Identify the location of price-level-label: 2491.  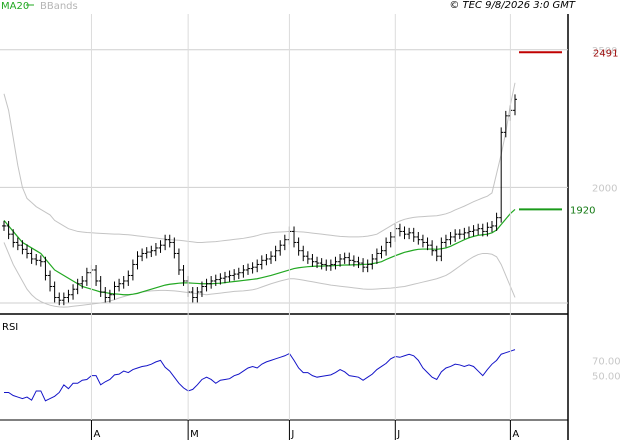
(605, 53).